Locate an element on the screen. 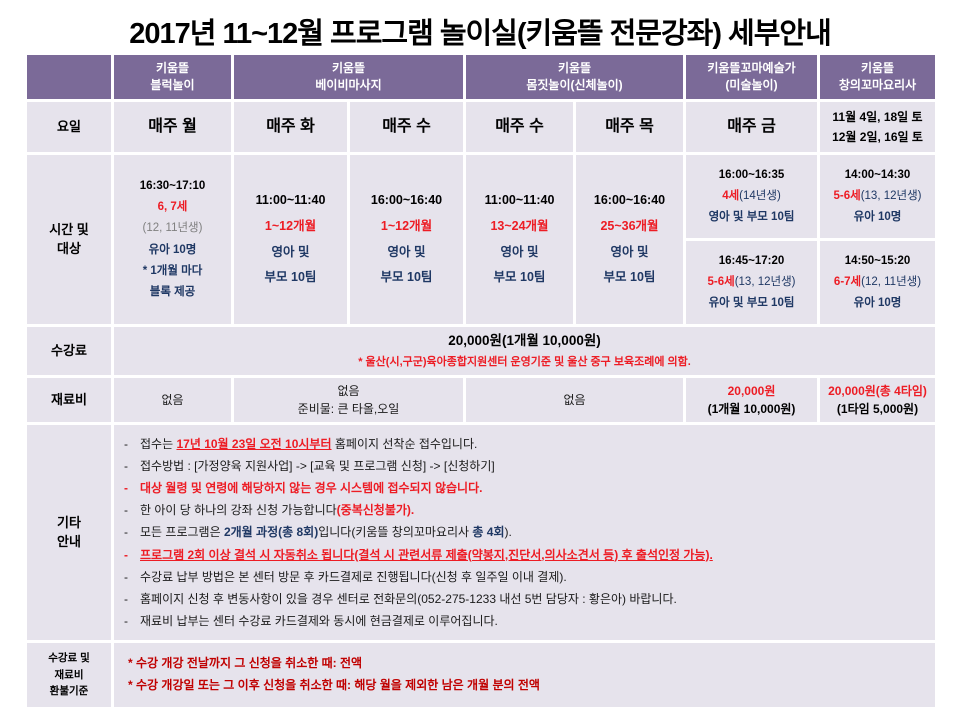 The height and width of the screenshot is (720, 960). time-movement-thu: 16:00~16:40 25~36개월 영아 및 부모 10팀 is located at coordinates (629, 239).